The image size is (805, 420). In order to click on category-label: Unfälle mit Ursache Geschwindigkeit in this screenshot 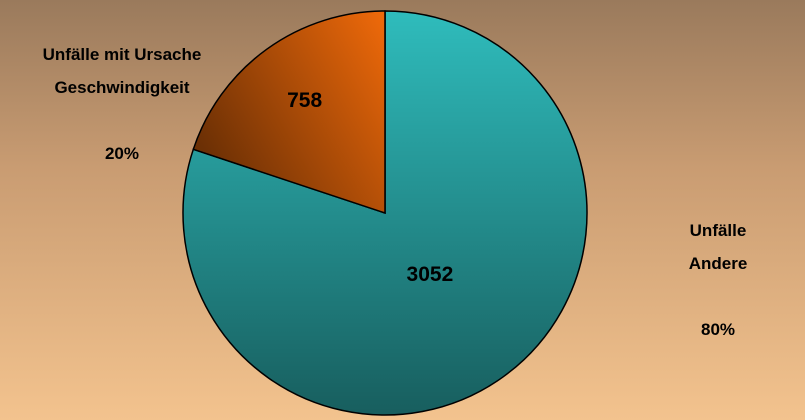, I will do `click(122, 71)`.